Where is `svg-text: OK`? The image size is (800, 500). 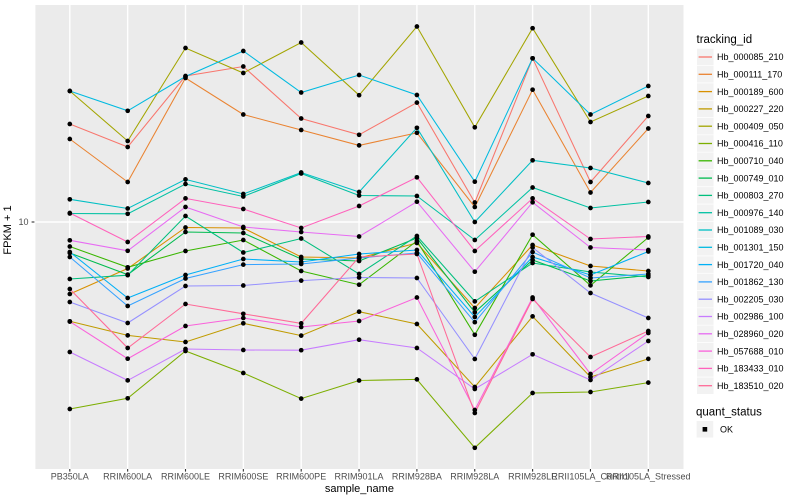 svg-text: OK is located at coordinates (726, 429).